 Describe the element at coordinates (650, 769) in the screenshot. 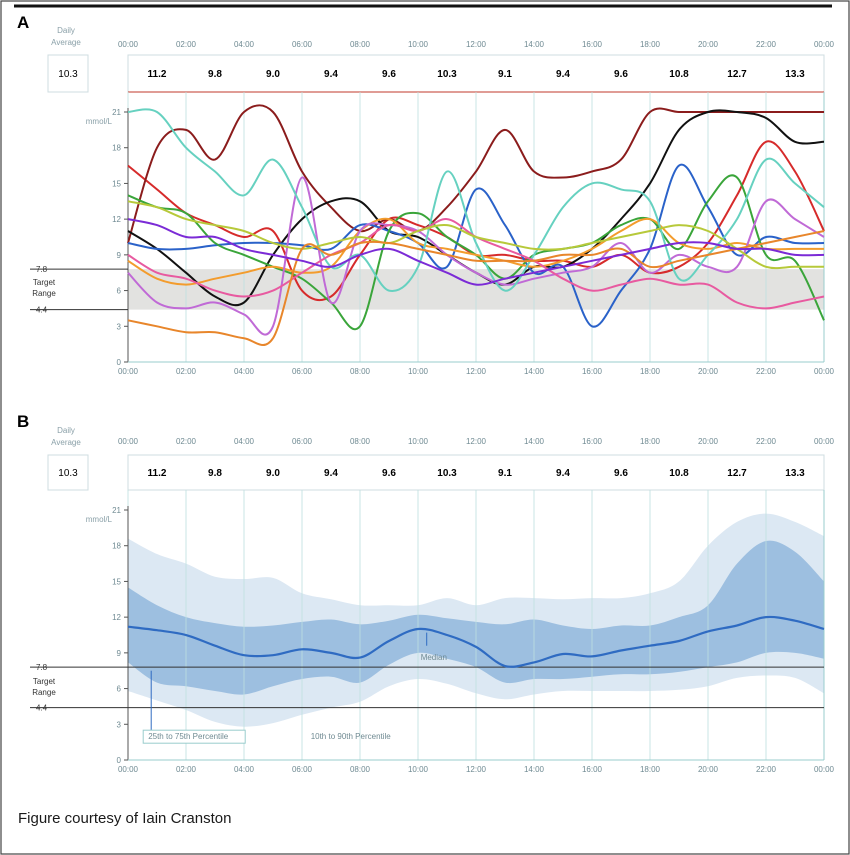

I see `x-tick-label: 18:00` at that location.